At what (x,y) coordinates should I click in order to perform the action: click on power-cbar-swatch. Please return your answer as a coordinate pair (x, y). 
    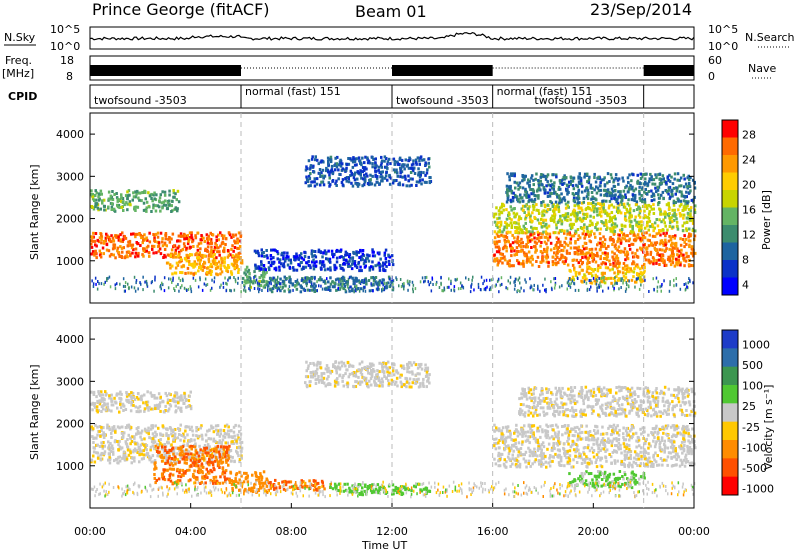
    Looking at the image, I should click on (730, 164).